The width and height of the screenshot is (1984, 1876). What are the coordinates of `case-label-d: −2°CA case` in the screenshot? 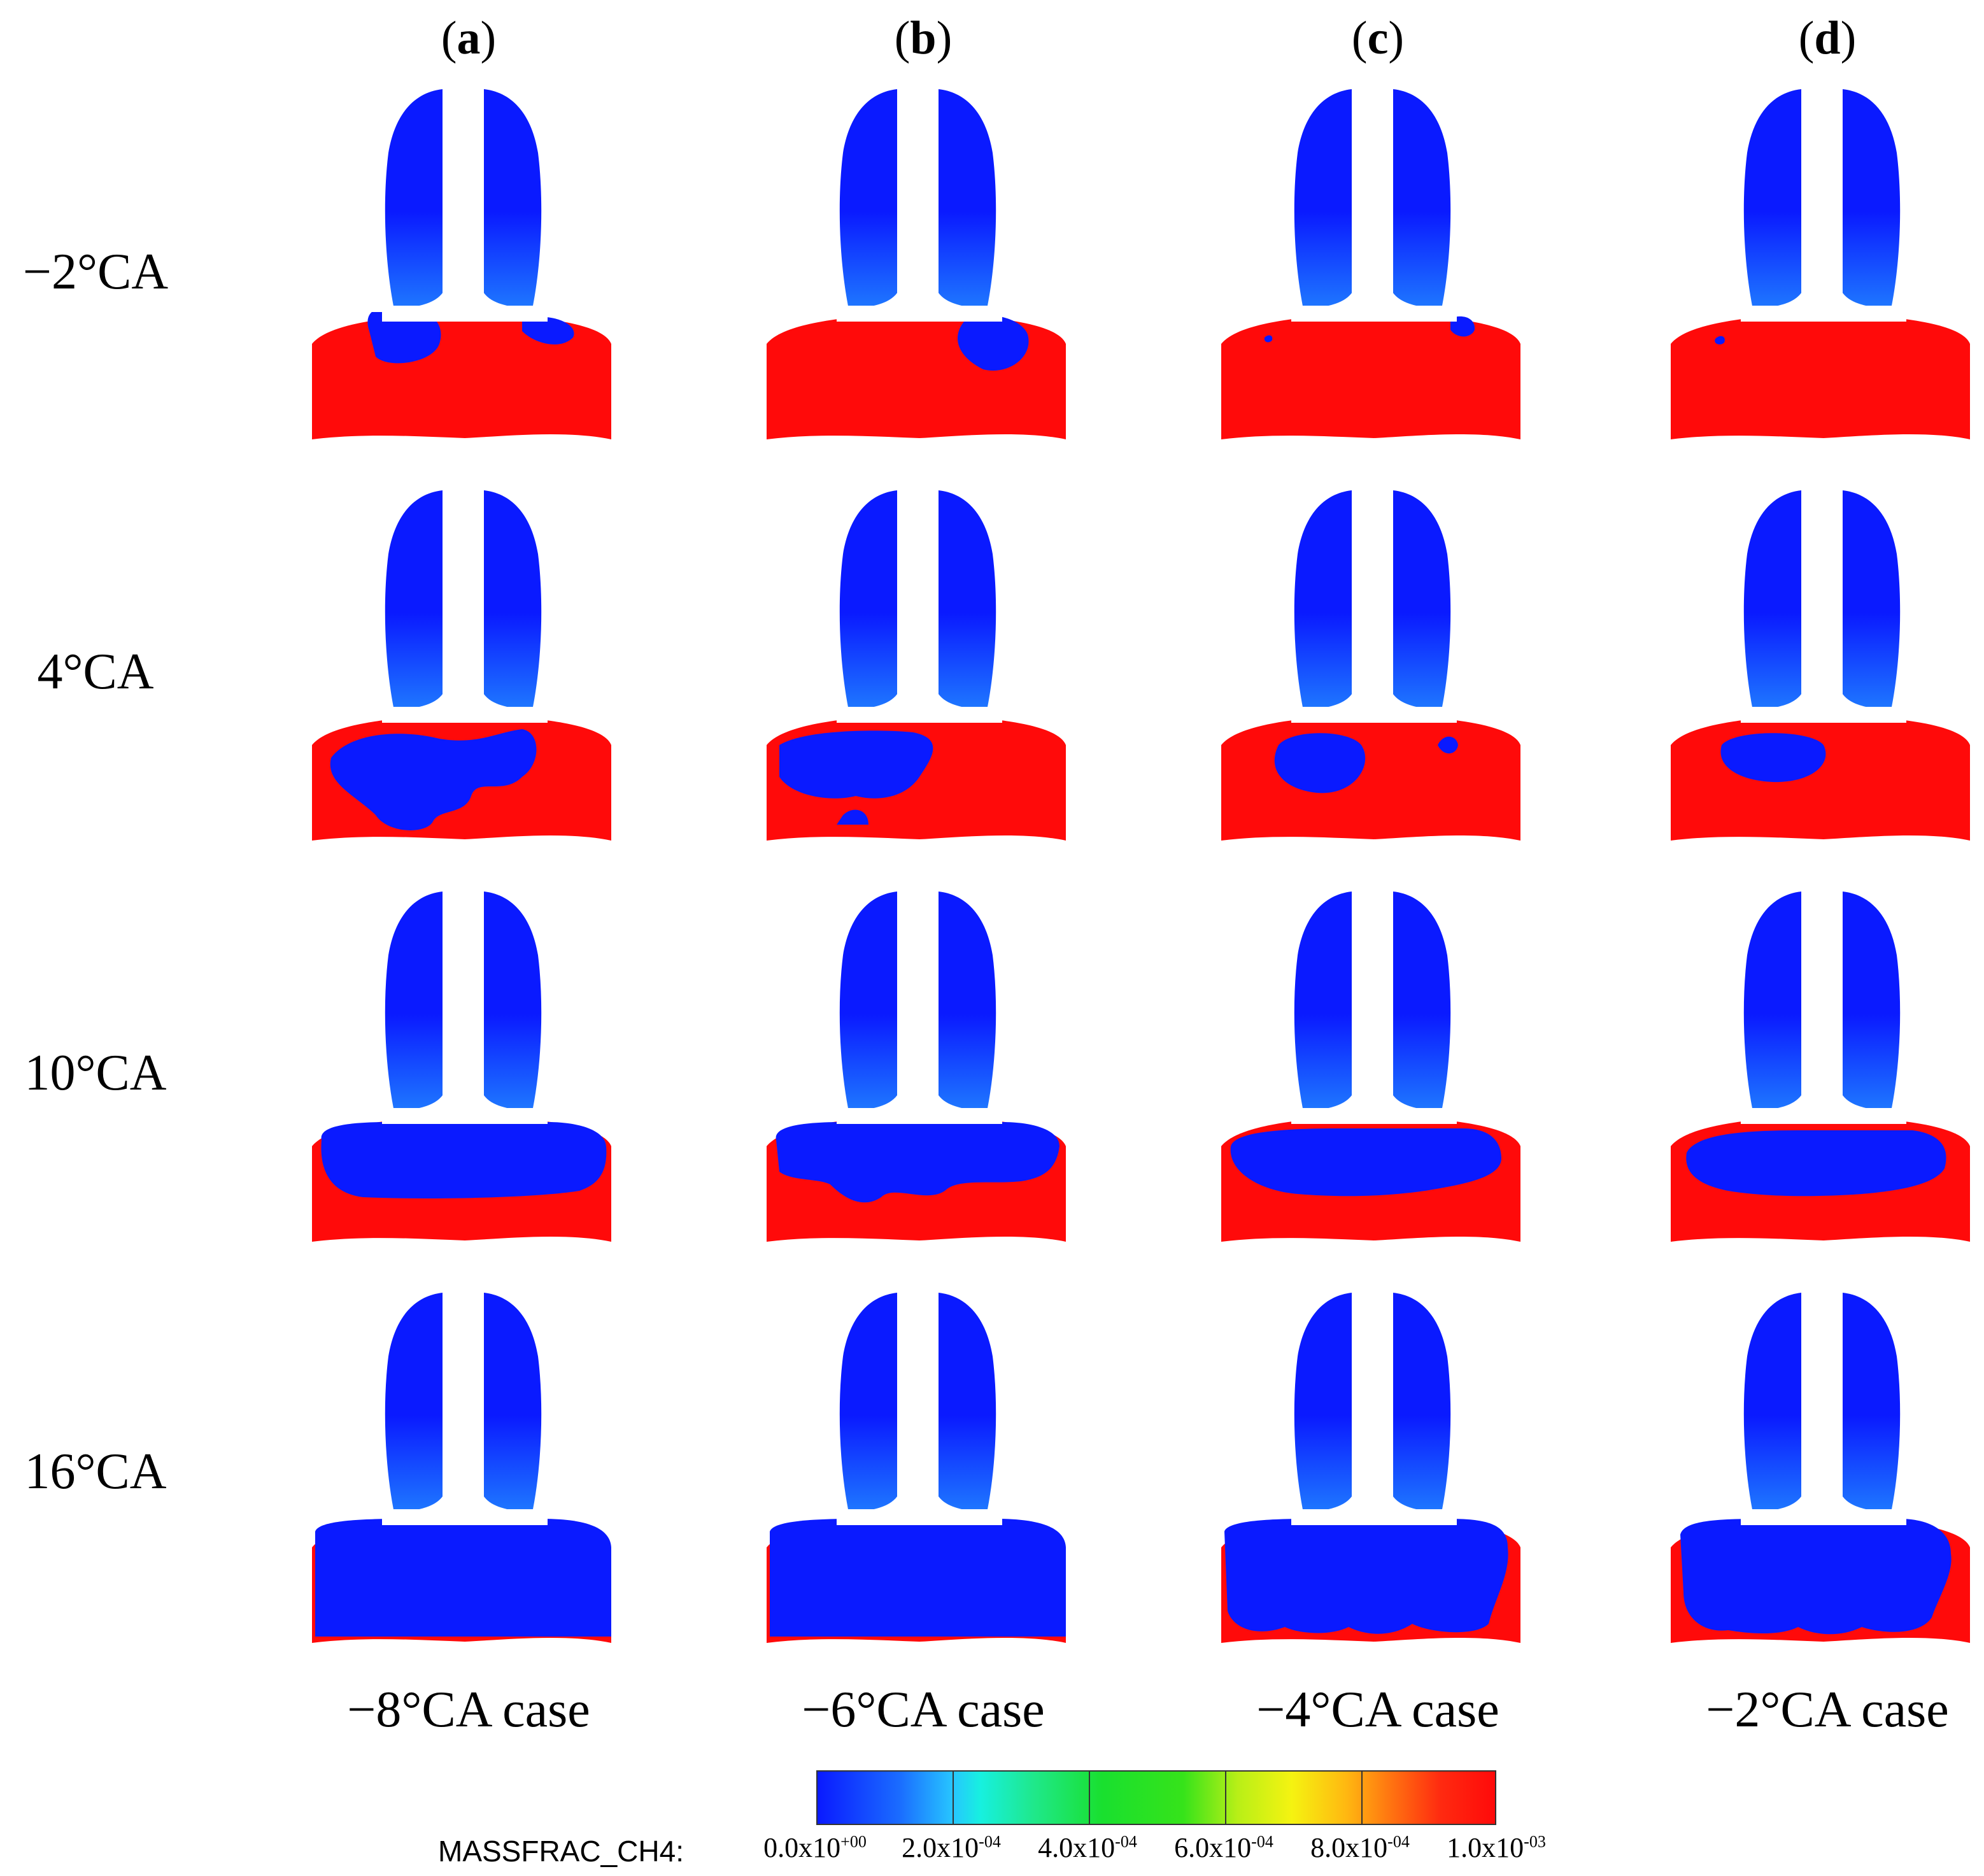 It's located at (1827, 1710).